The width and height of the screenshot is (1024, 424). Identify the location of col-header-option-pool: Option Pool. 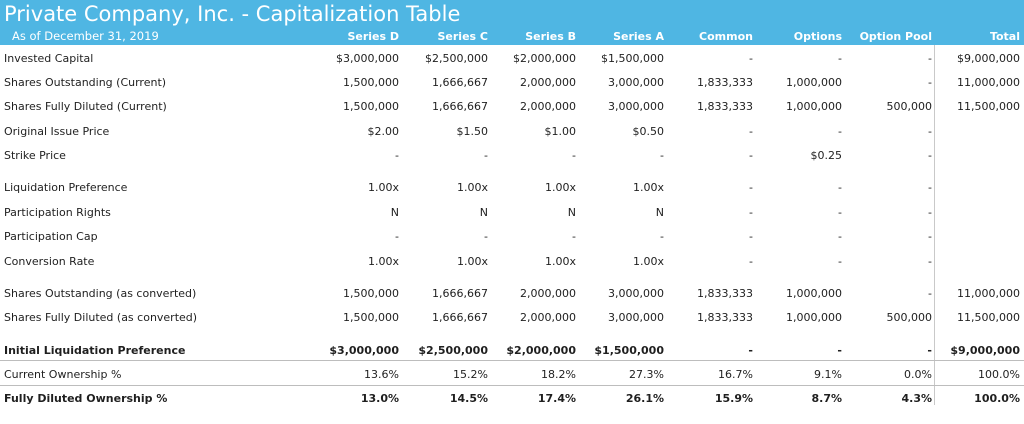
(895, 36).